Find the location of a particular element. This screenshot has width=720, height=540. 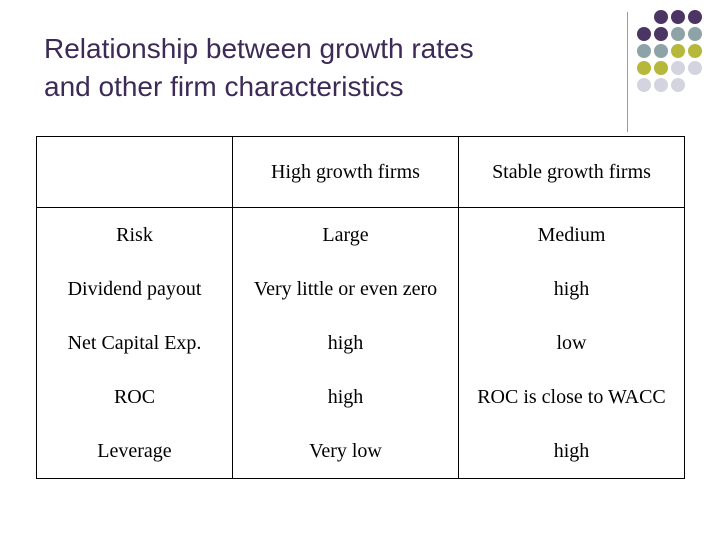

header-stable-growth: Stable growth firms is located at coordinates (571, 172).